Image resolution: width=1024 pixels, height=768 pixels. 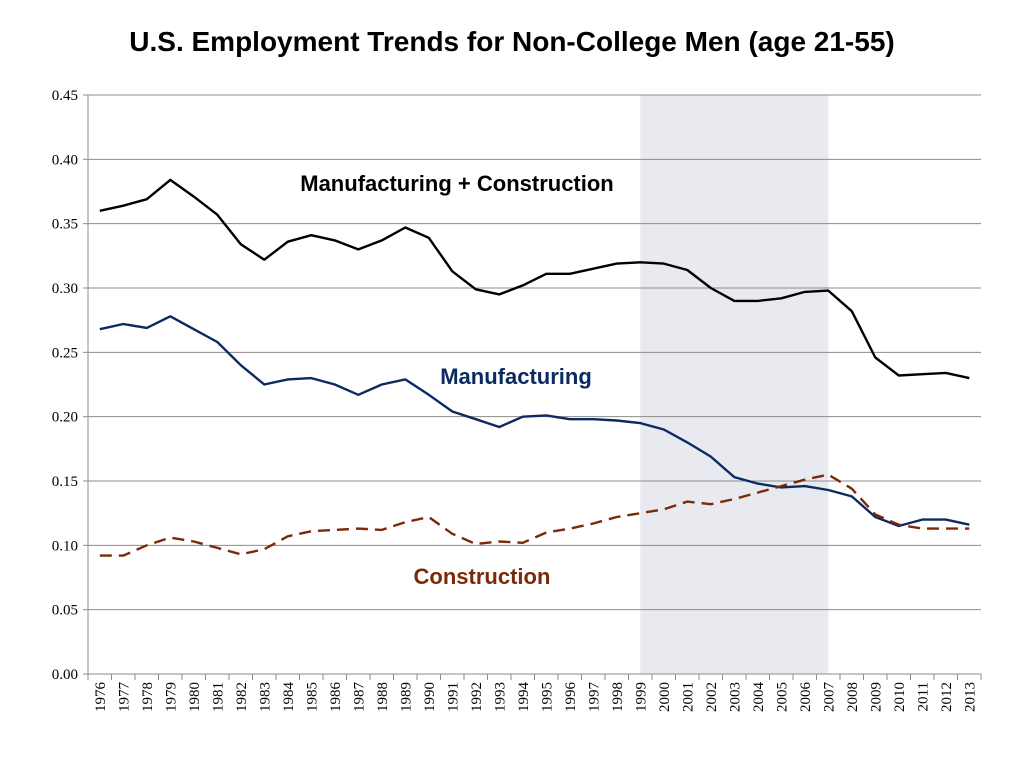 What do you see at coordinates (947, 697) in the screenshot?
I see `x-tick-label: 2012` at bounding box center [947, 697].